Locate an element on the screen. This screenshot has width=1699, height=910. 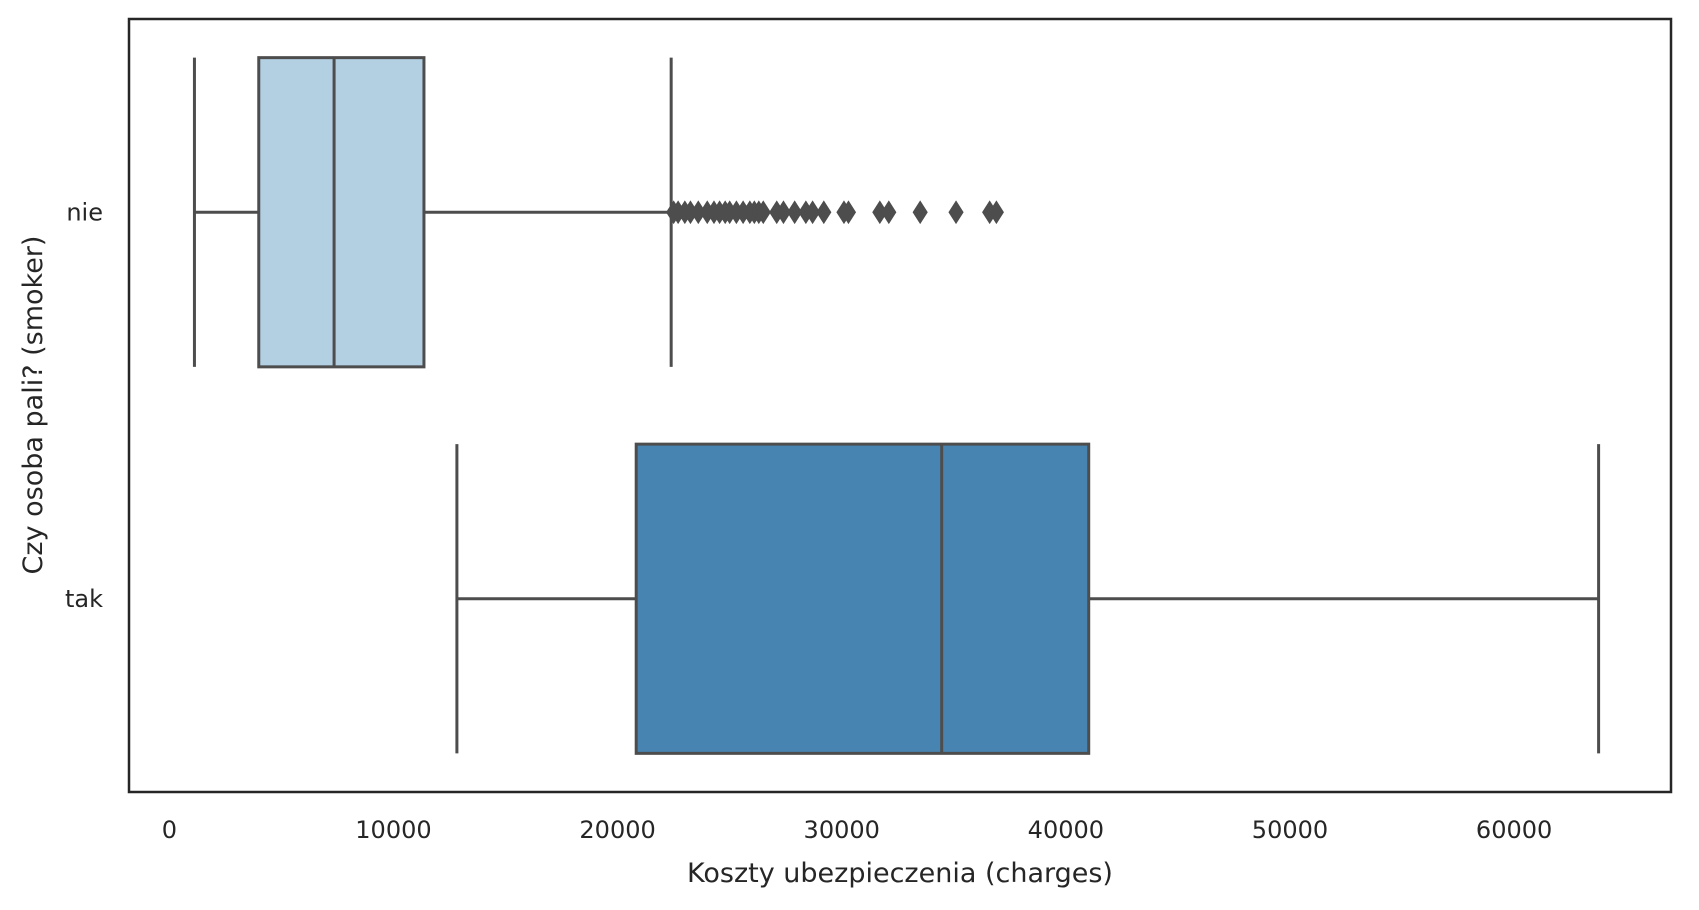
y-tick-label: tak is located at coordinates (84, 599).